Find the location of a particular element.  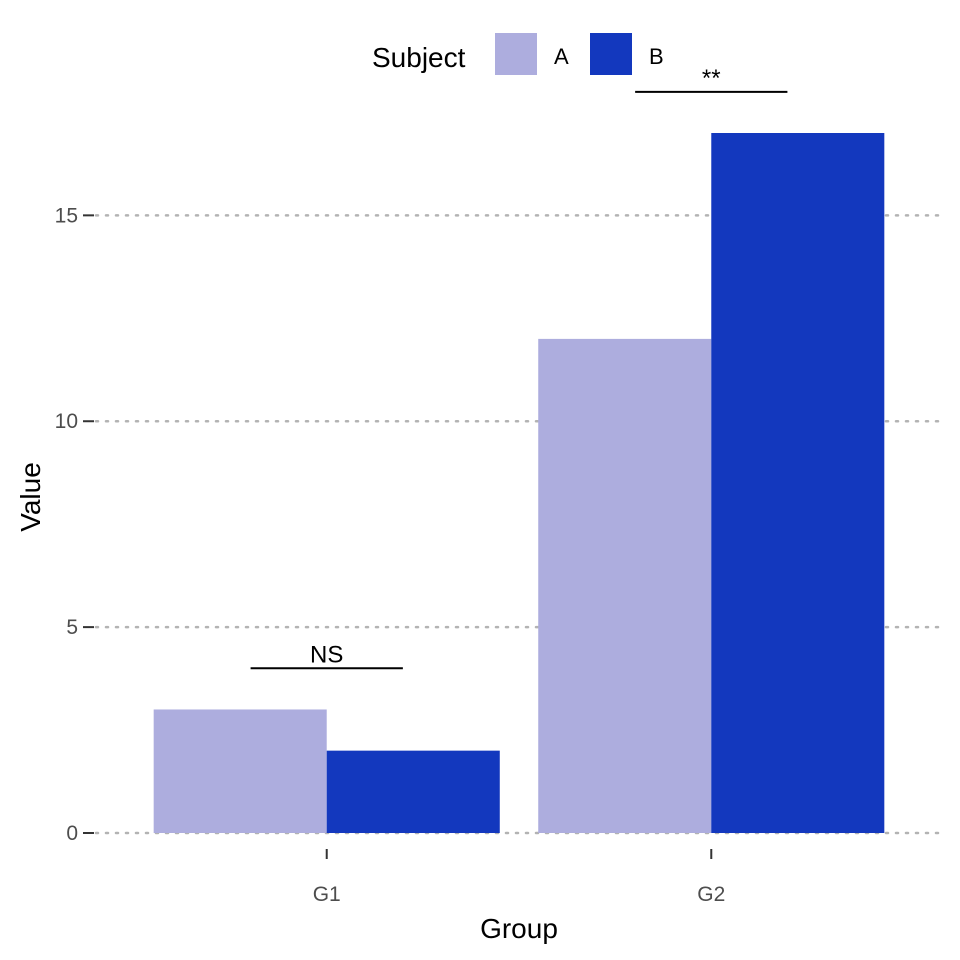

bar-g2-b is located at coordinates (798, 483).